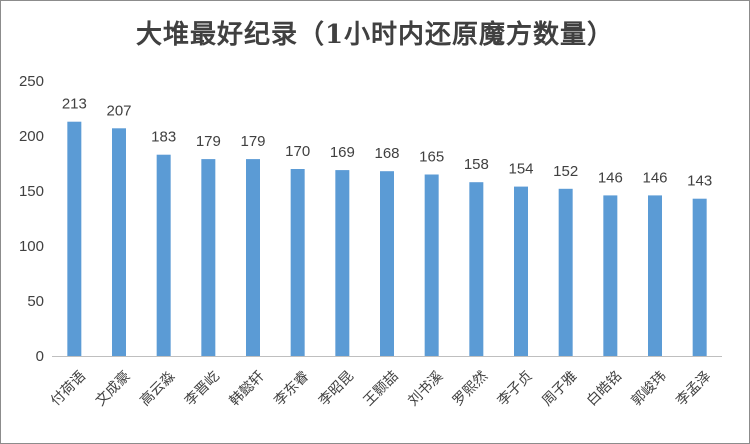  What do you see at coordinates (31, 191) in the screenshot?
I see `y-tick-label: 150` at bounding box center [31, 191].